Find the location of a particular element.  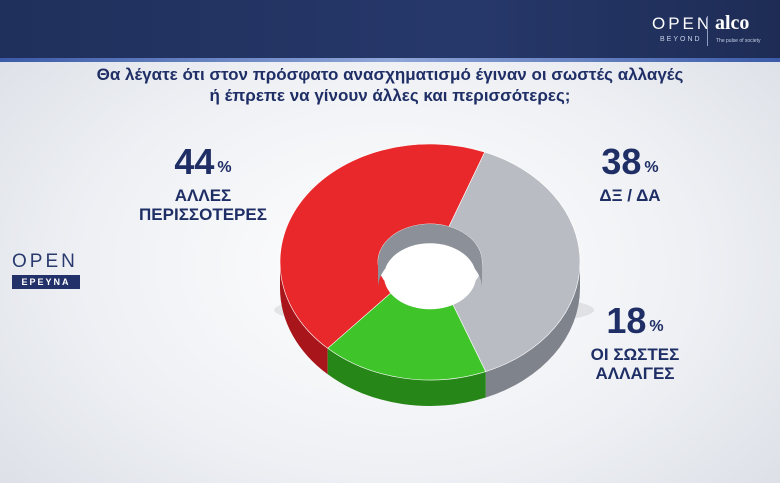

donut-hole-wall is located at coordinates (430, 256).